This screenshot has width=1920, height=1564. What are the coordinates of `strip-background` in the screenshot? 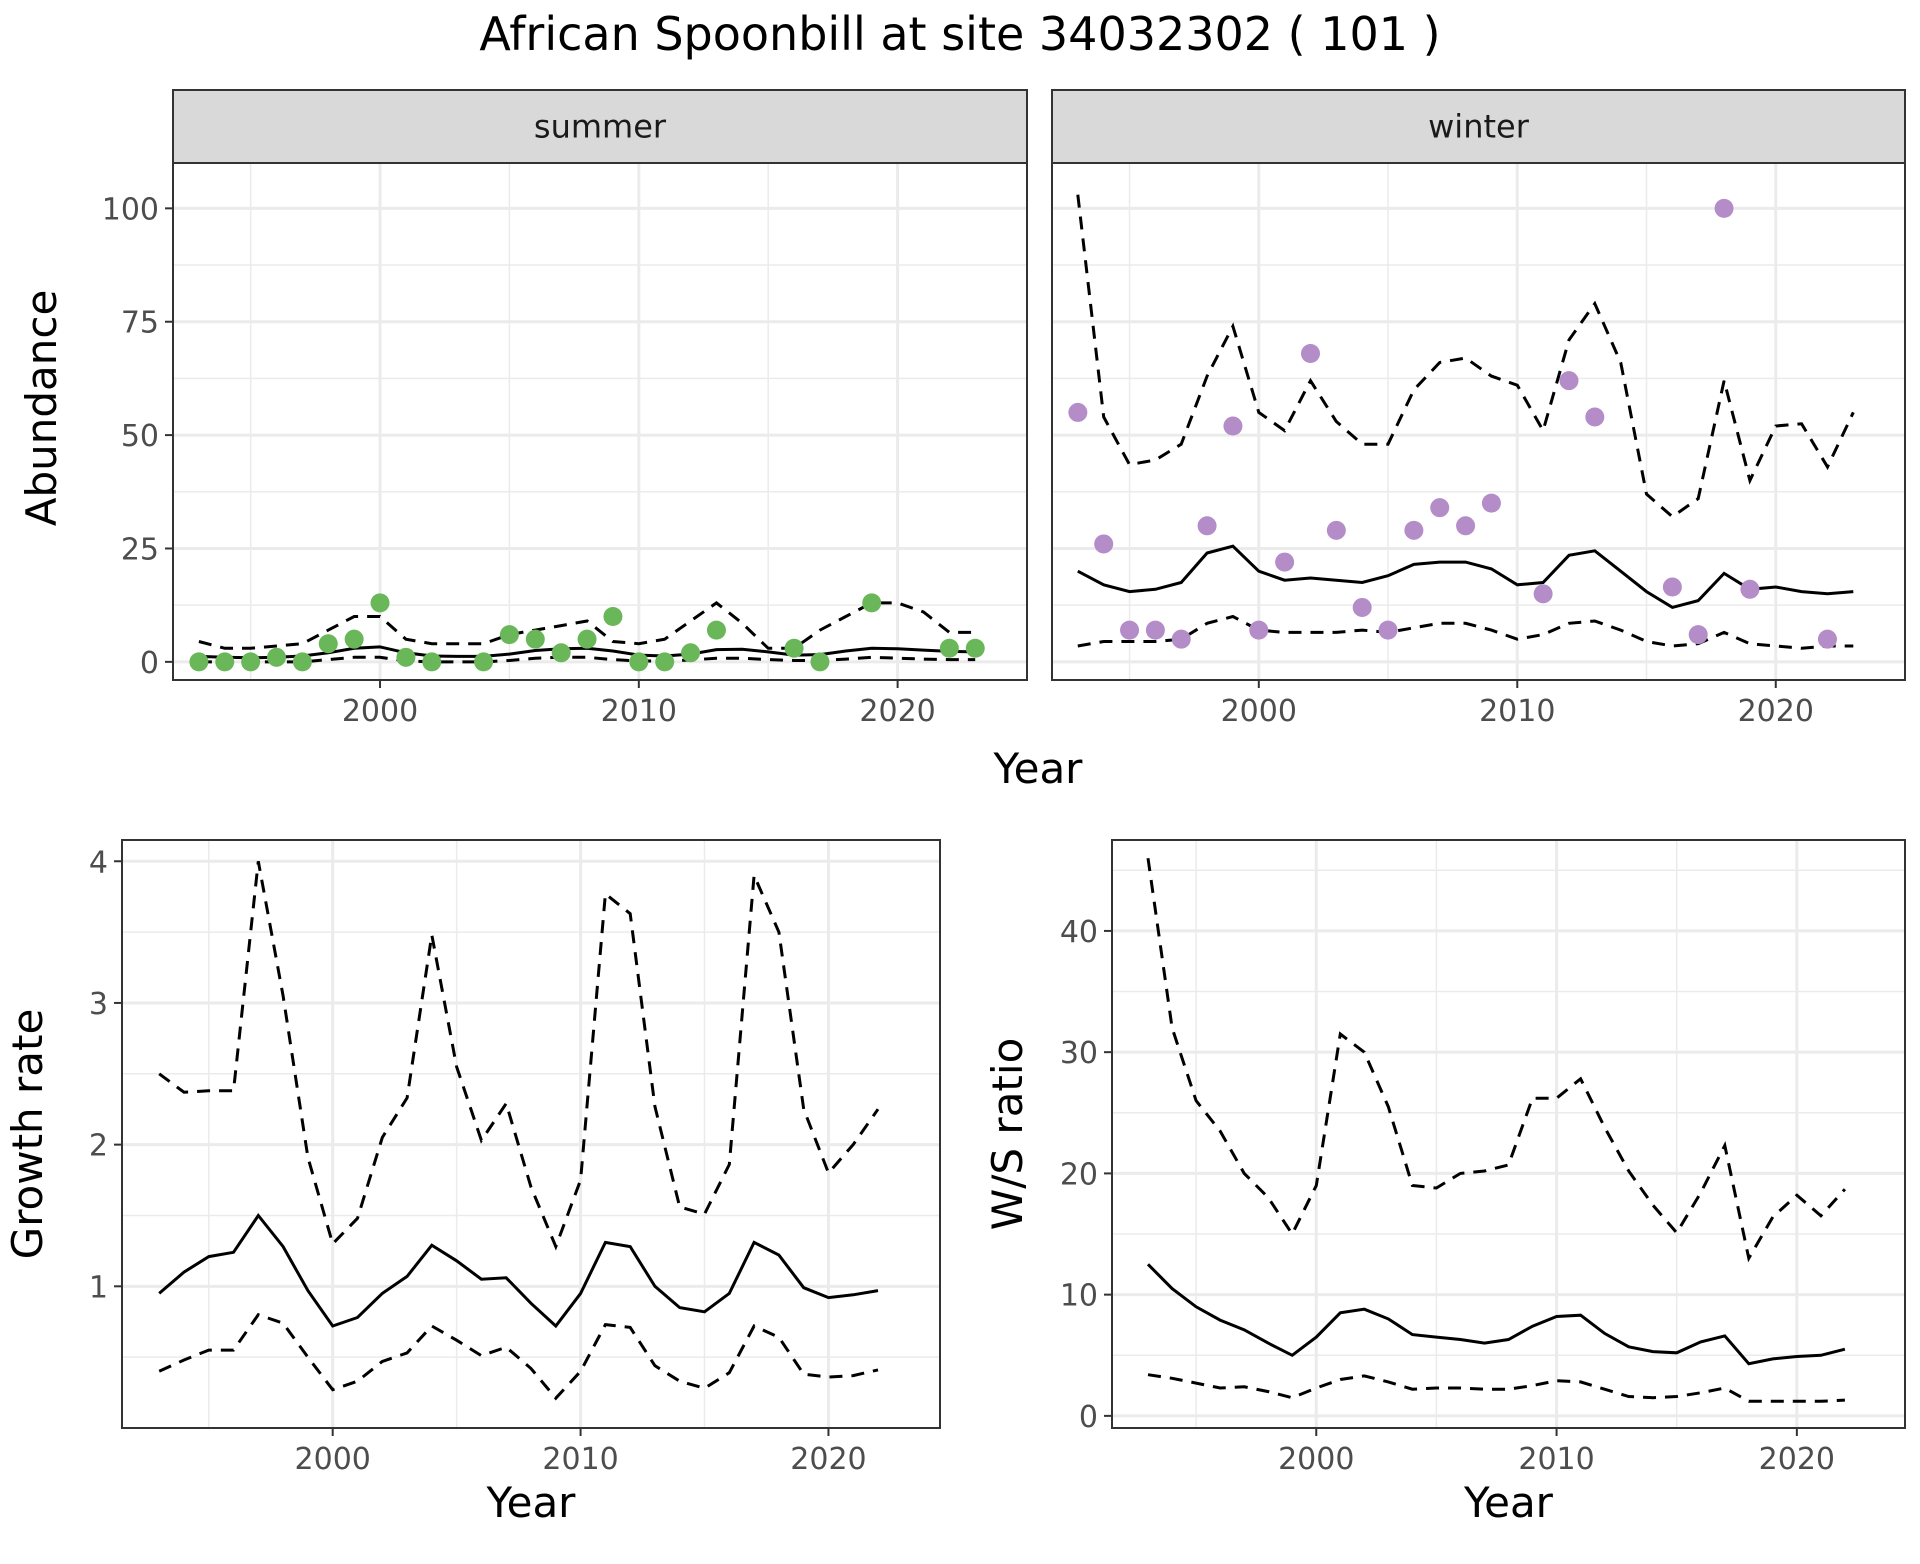 It's located at (1478, 126).